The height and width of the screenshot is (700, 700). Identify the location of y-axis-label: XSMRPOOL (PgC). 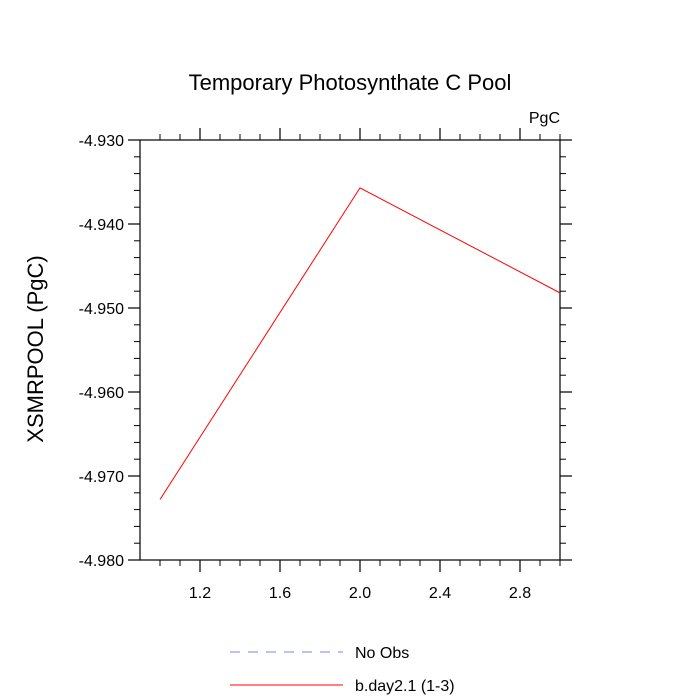
(35, 348).